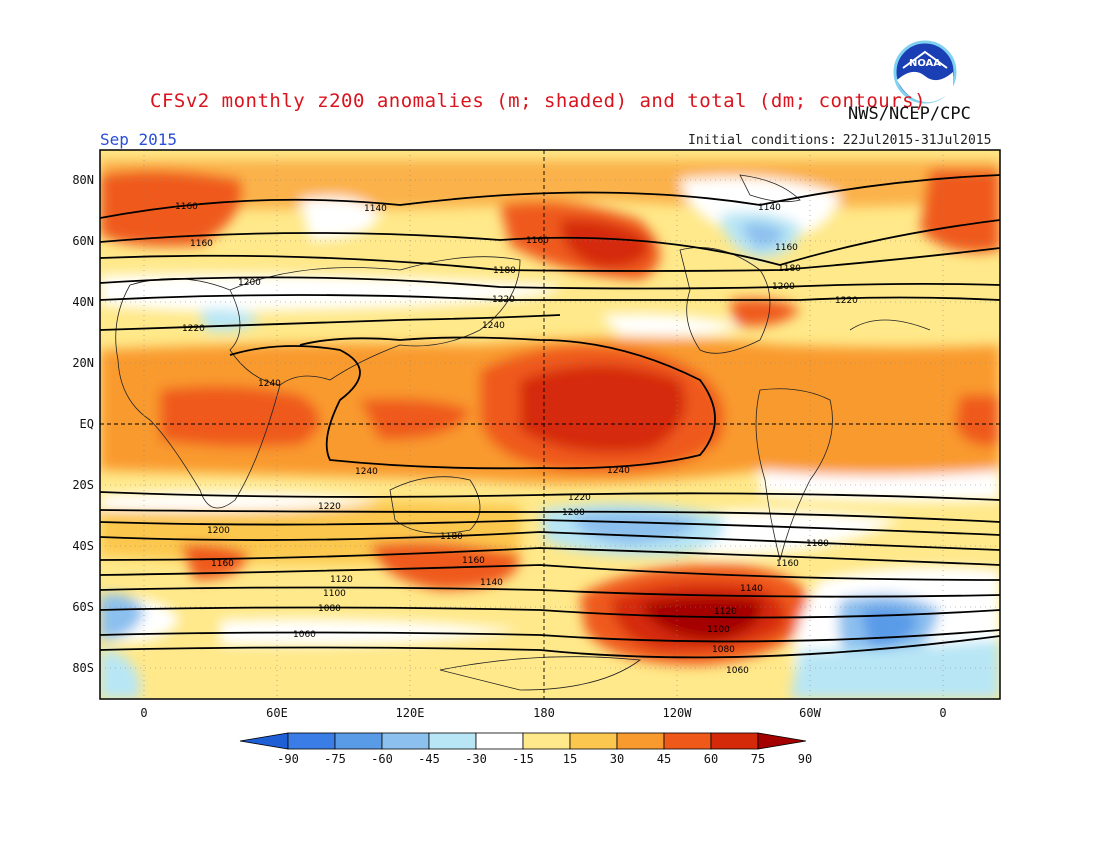  Describe the element at coordinates (139, 139) in the screenshot. I see `forecast-month: Sep 2015` at that location.